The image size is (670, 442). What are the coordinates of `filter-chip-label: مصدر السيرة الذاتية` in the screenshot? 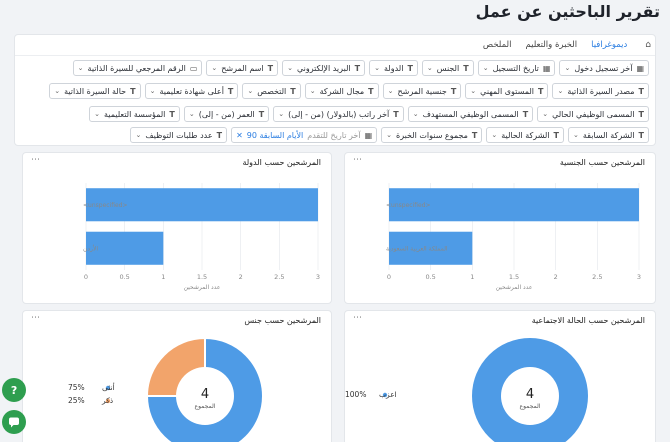 It's located at (601, 91).